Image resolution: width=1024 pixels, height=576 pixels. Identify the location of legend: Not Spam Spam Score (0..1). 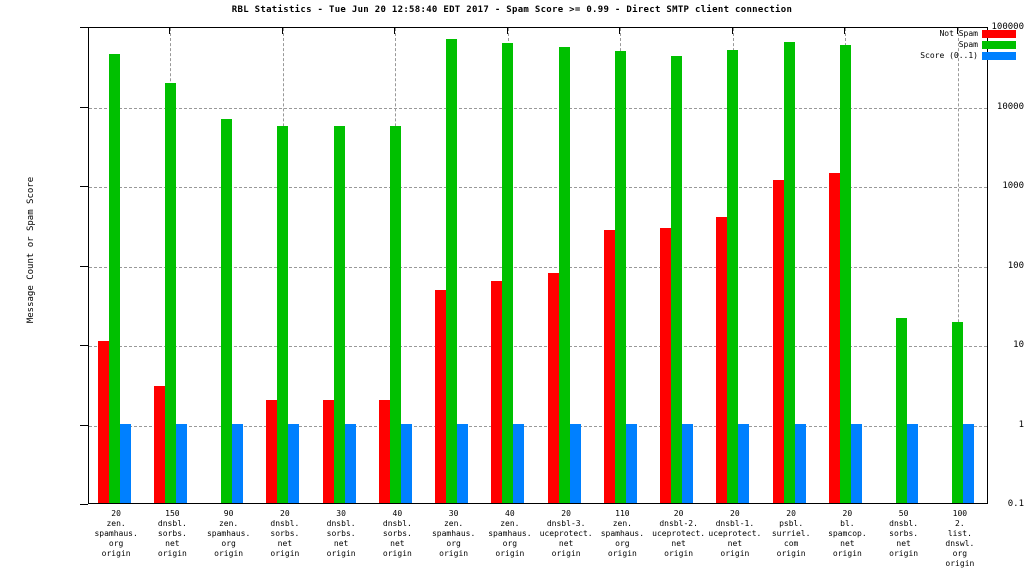
(968, 44).